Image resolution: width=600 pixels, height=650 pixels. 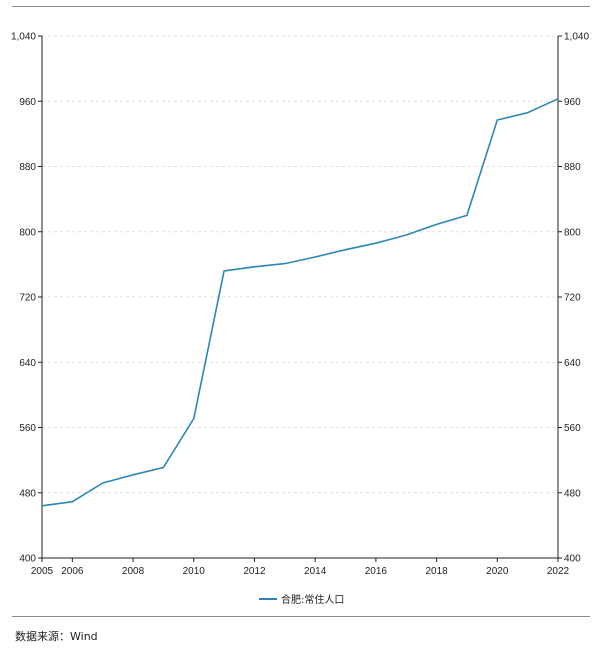 I want to click on x-tick-label: 2022, so click(x=558, y=571).